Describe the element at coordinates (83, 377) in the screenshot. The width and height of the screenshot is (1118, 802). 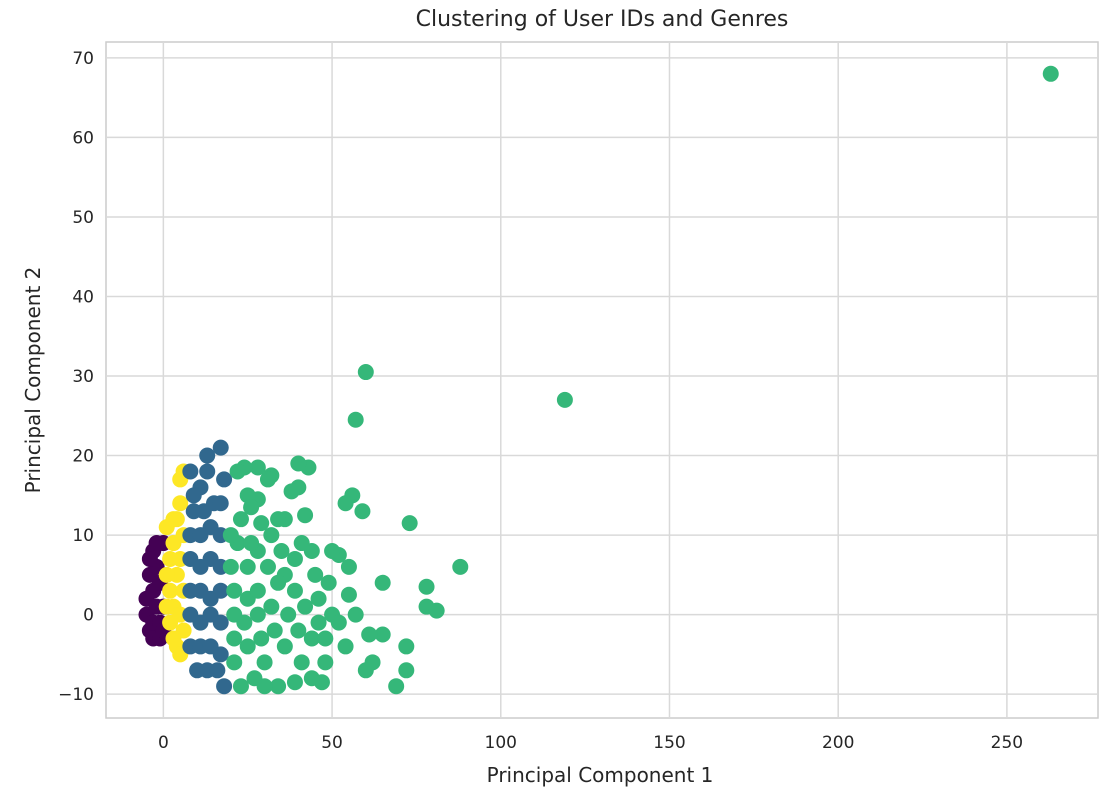
I see `y-tick-label: 30` at that location.